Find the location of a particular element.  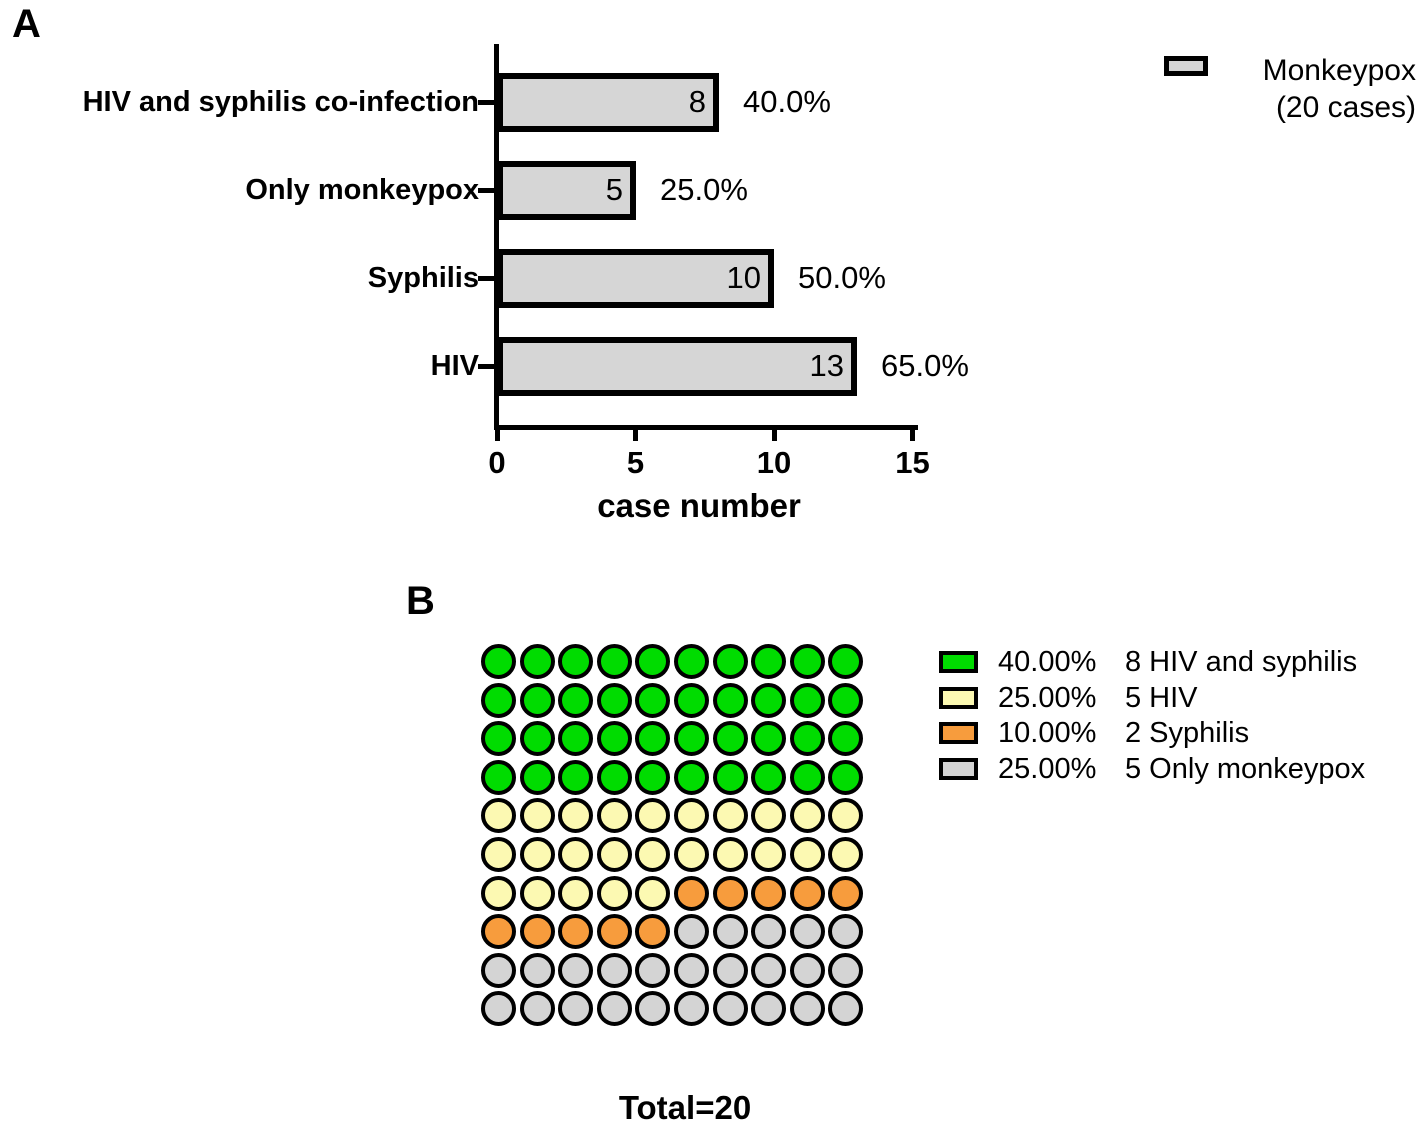

legend-percent: 25.00% is located at coordinates (1047, 697).